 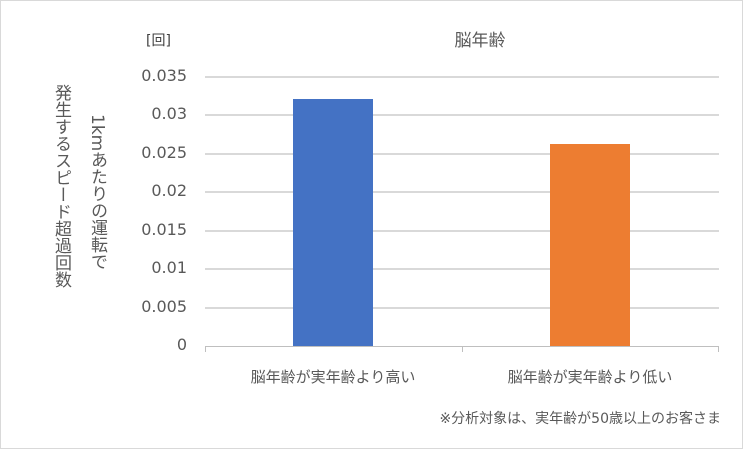 What do you see at coordinates (169, 114) in the screenshot?
I see `y-tick-label: 0.03` at bounding box center [169, 114].